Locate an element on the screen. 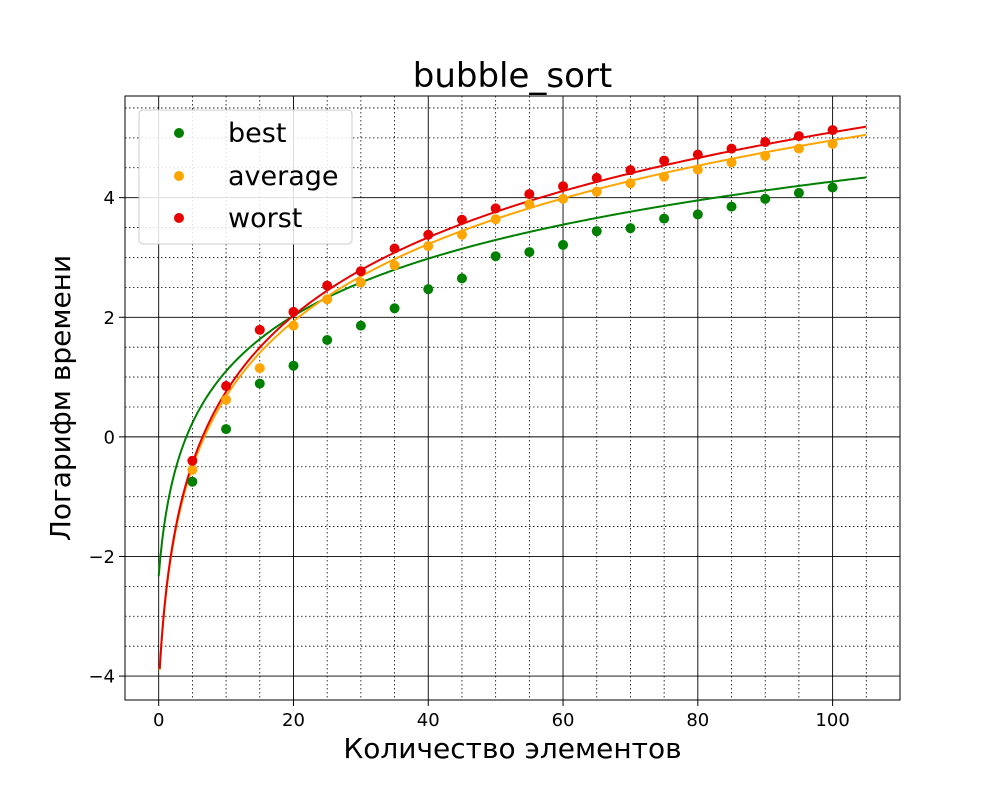 This screenshot has height=800, width=1000. legend-box is located at coordinates (245, 177).